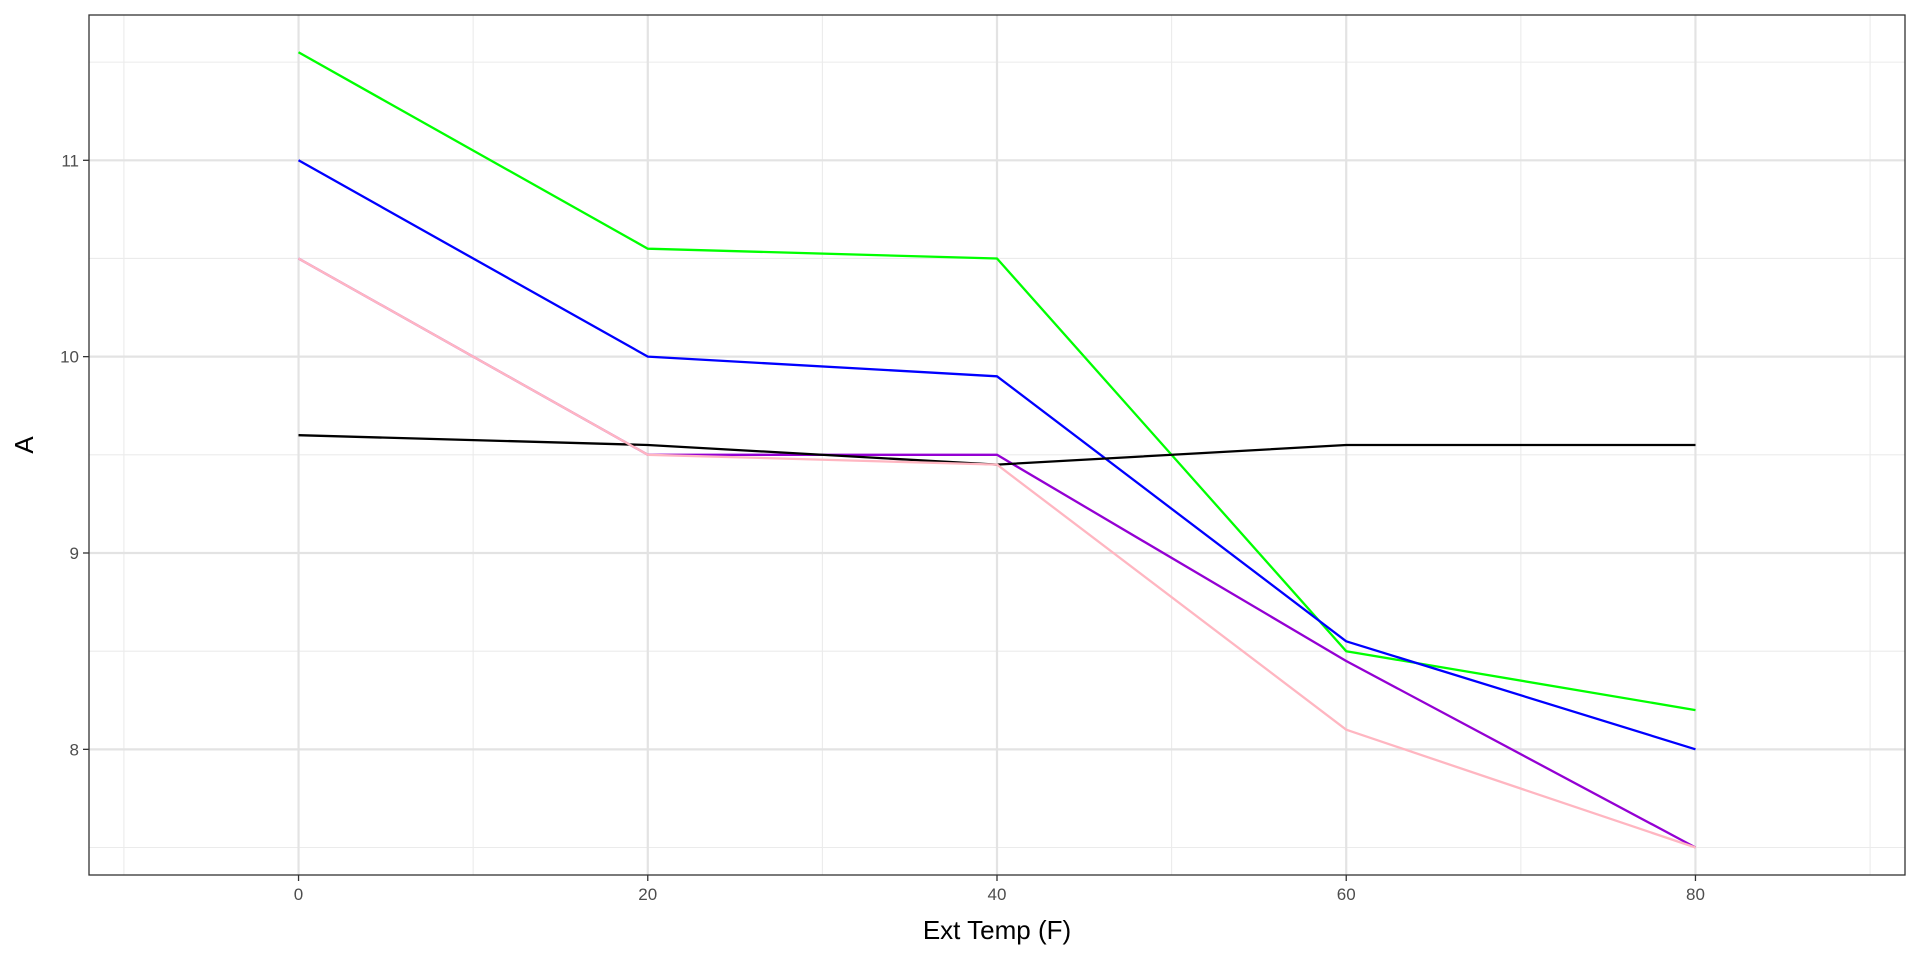 The height and width of the screenshot is (960, 1920). Describe the element at coordinates (70, 160) in the screenshot. I see `y-tick-label: 11` at that location.